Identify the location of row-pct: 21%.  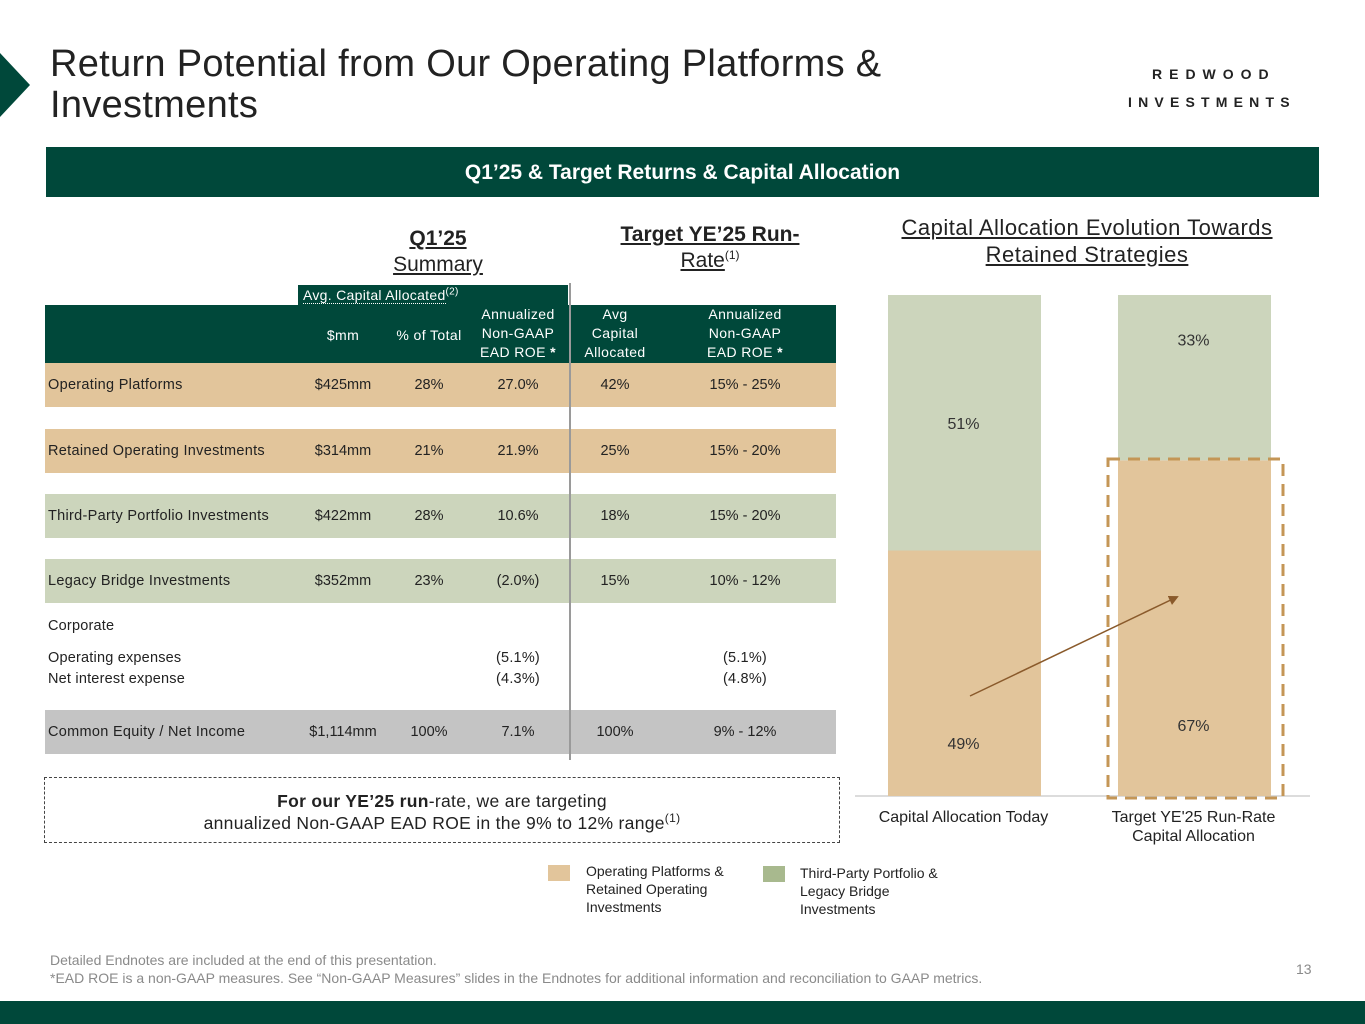
(429, 451).